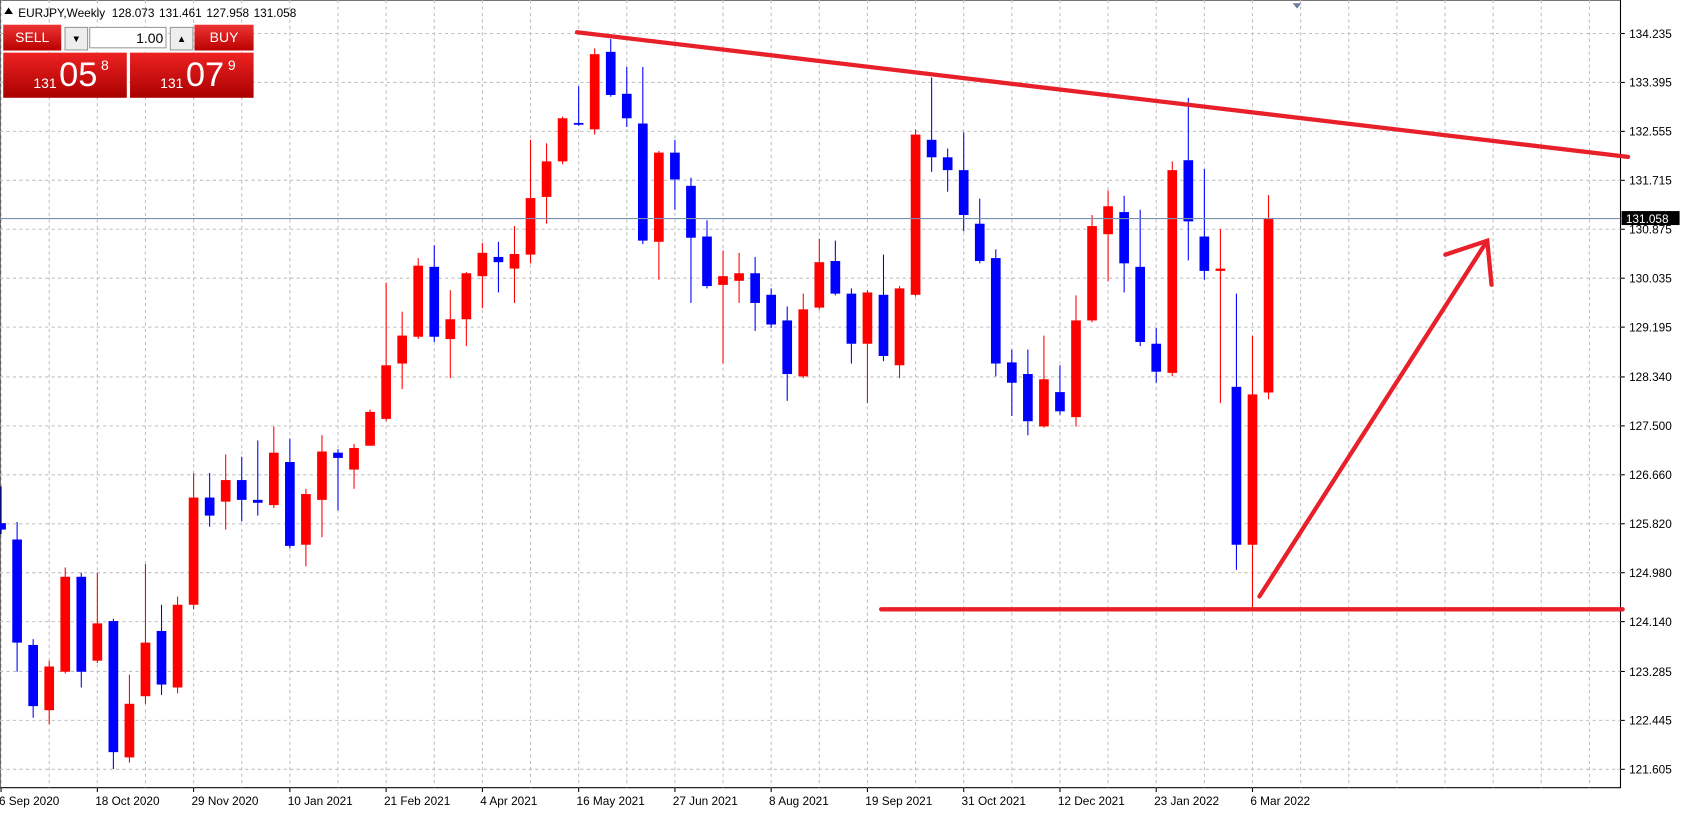 Image resolution: width=1685 pixels, height=813 pixels. Describe the element at coordinates (1650, 132) in the screenshot. I see `y-tick-label: 132.555` at that location.